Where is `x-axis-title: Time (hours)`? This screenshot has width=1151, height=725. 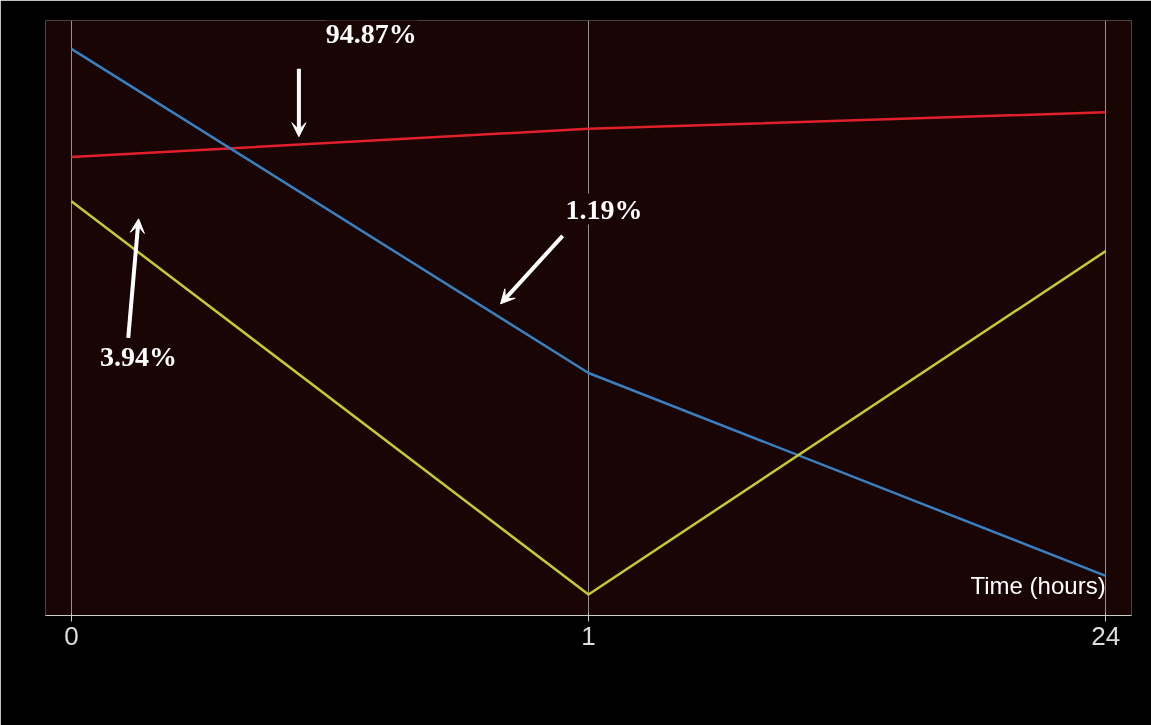 x-axis-title: Time (hours) is located at coordinates (1038, 585).